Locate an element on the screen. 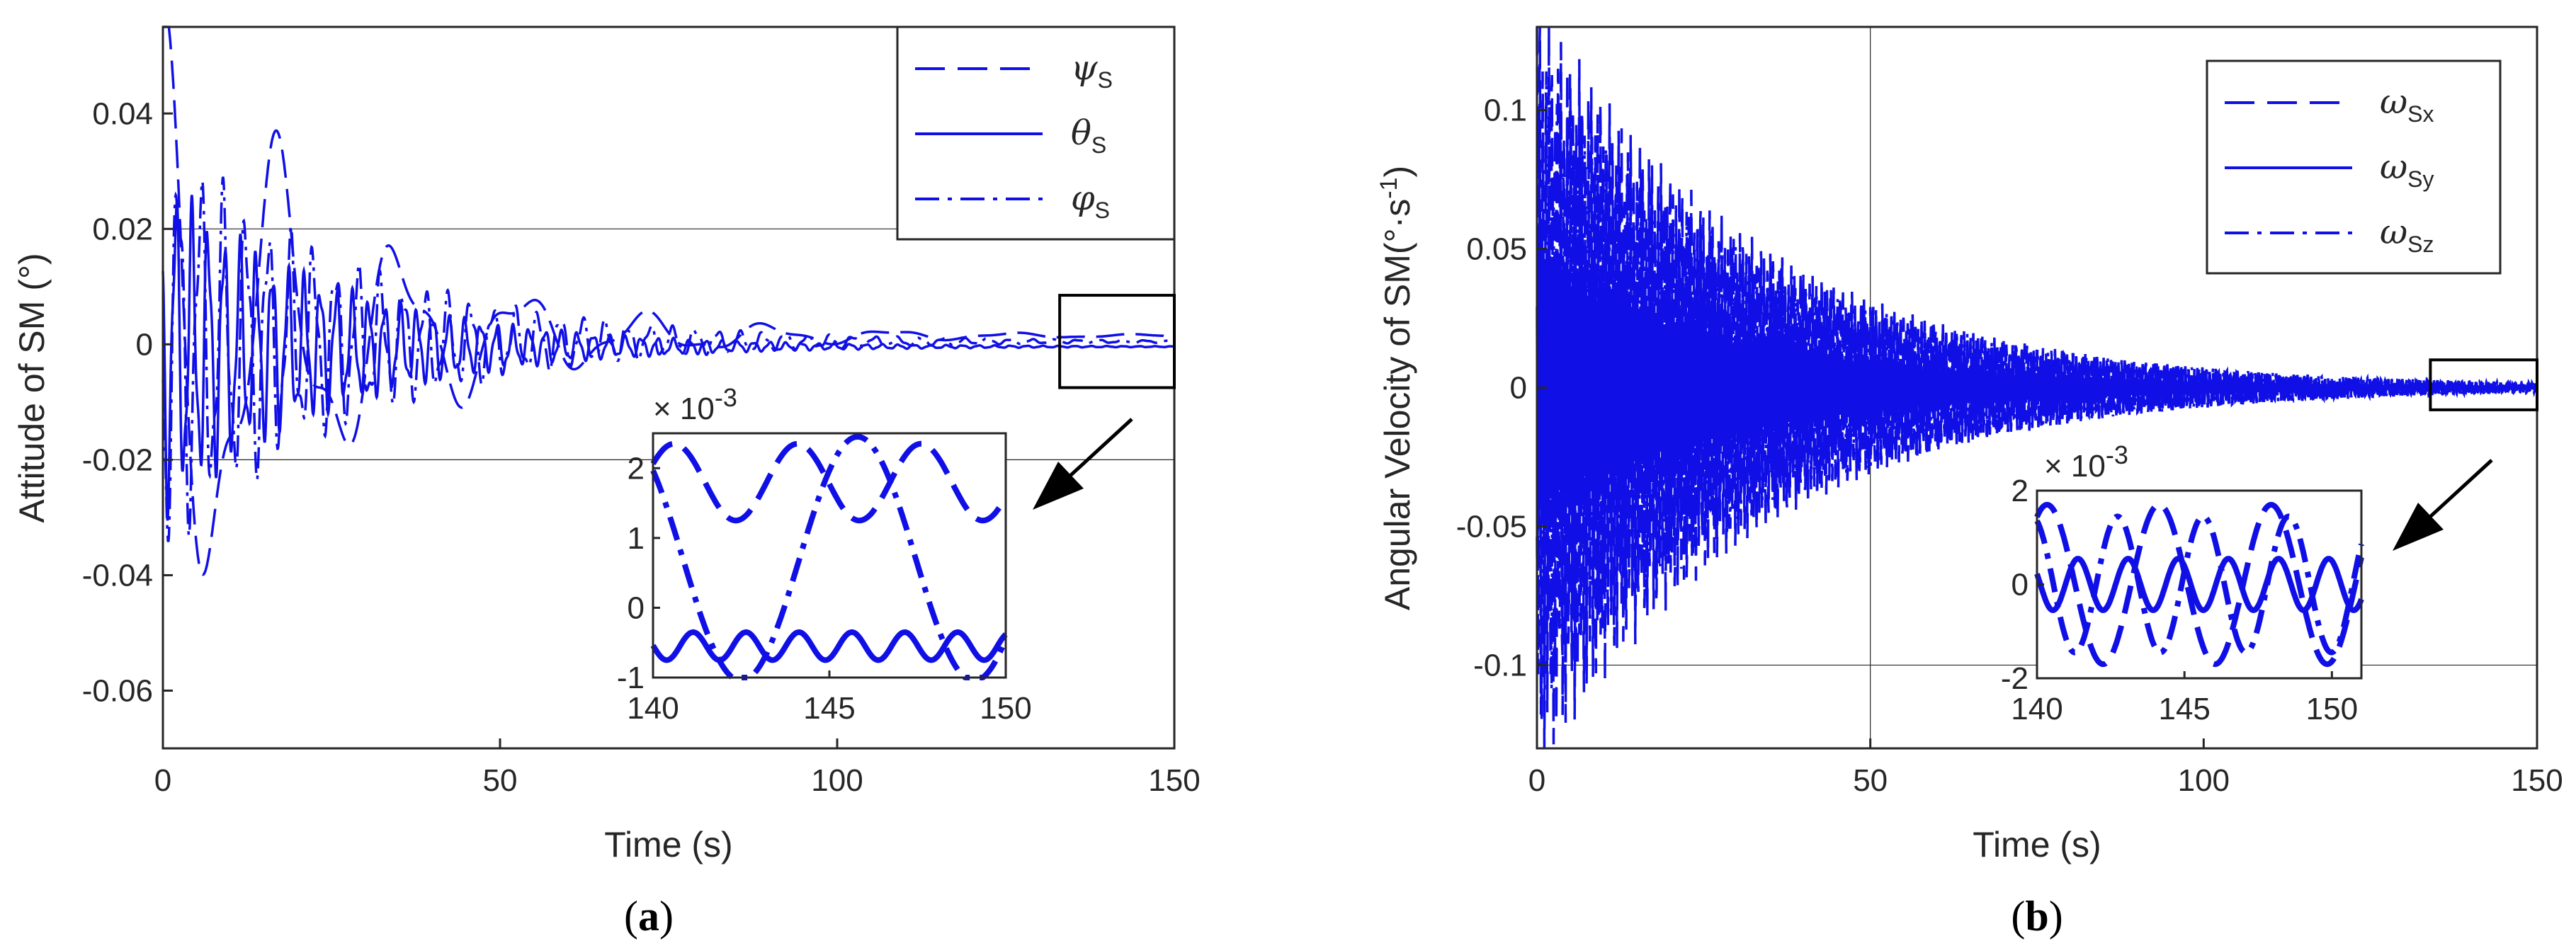 The image size is (2576, 948). b-legend-label-wsz: ωSz is located at coordinates (2407, 234).